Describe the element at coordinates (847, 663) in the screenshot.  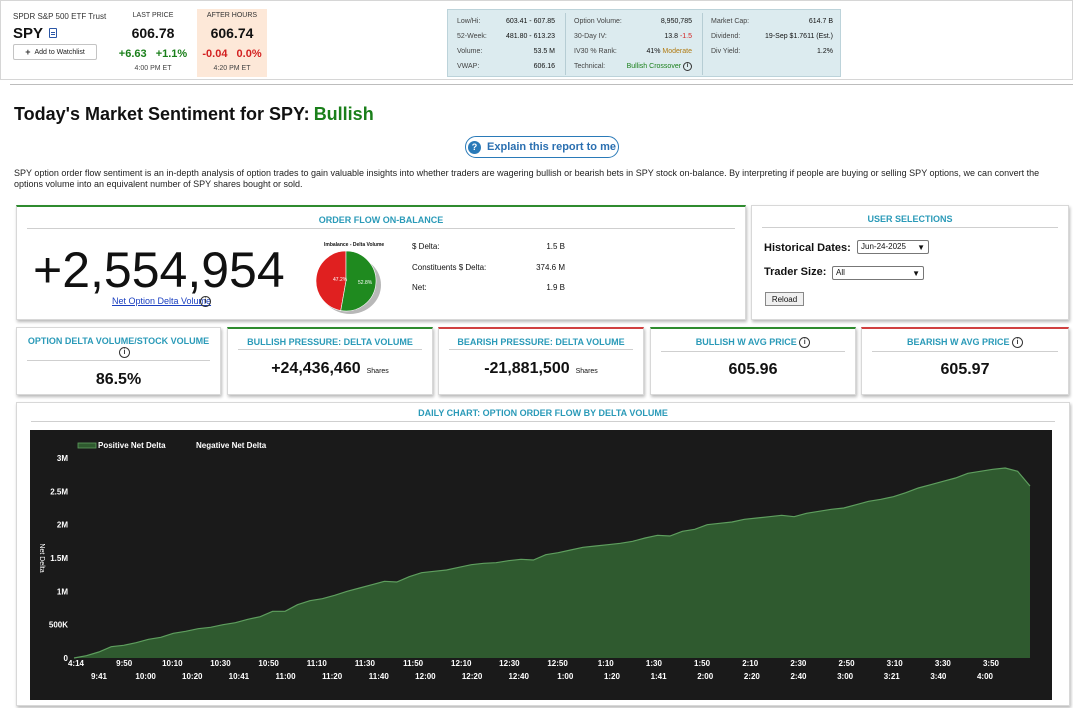
I see `x-tick-label: 2:50` at that location.